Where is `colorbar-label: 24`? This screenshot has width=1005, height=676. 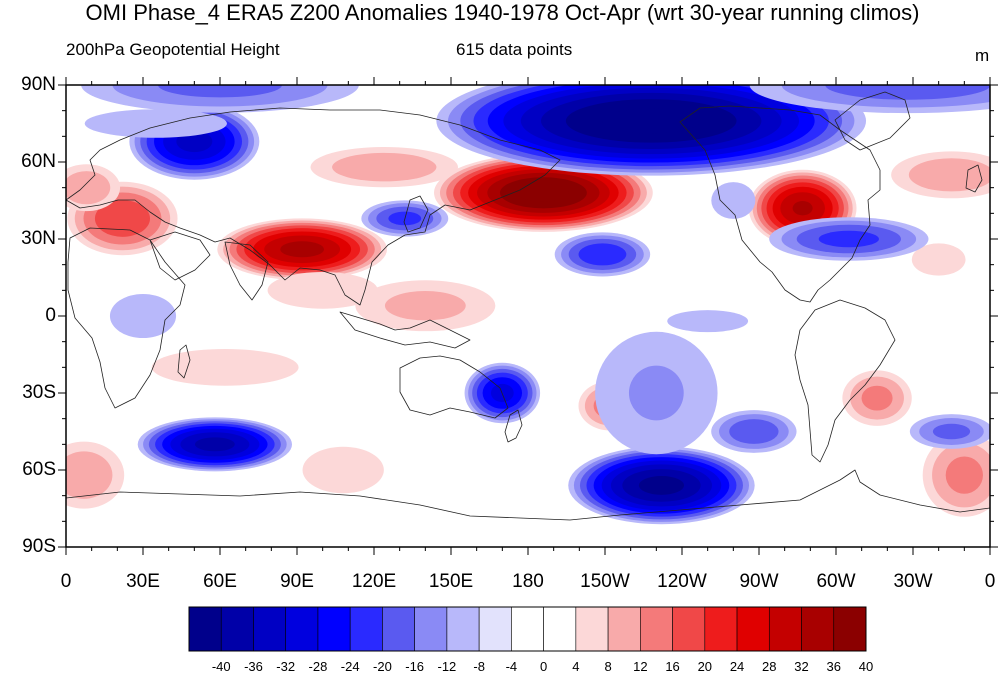 colorbar-label: 24 is located at coordinates (737, 666).